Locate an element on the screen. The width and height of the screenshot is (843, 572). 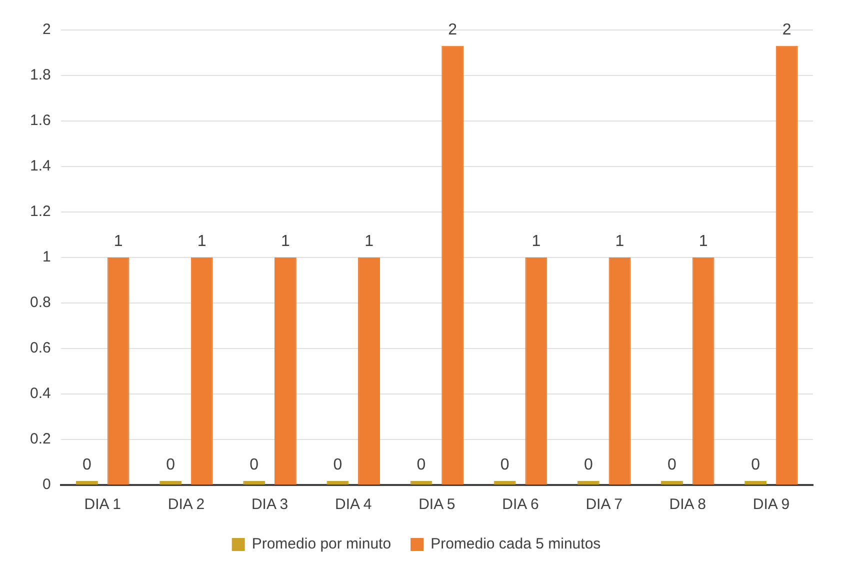
x-tick-label: DIA 2 is located at coordinates (186, 505).